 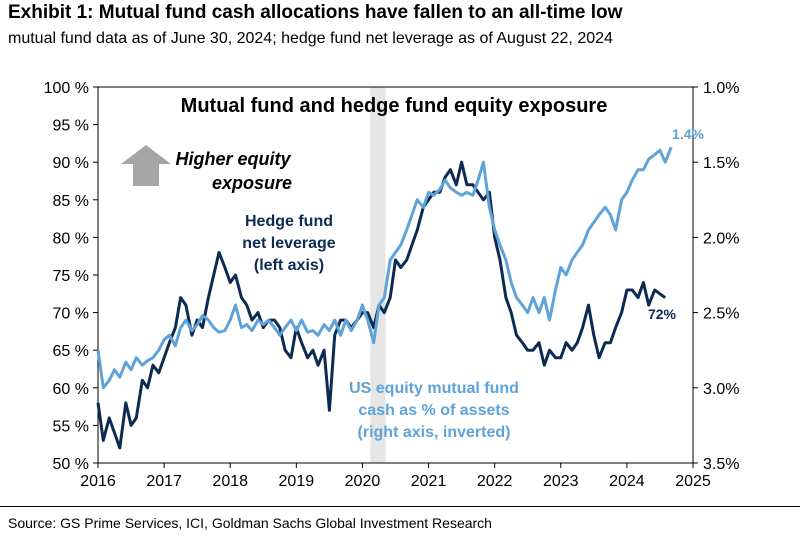 What do you see at coordinates (721, 88) in the screenshot?
I see `y-right-tick-label: 1.0%` at bounding box center [721, 88].